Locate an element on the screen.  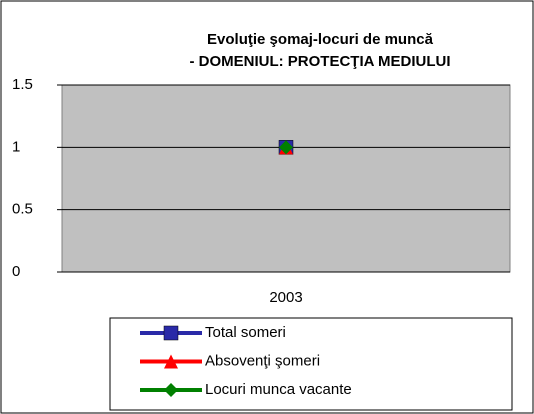
y-tick-label: 1.5 is located at coordinates (22, 84).